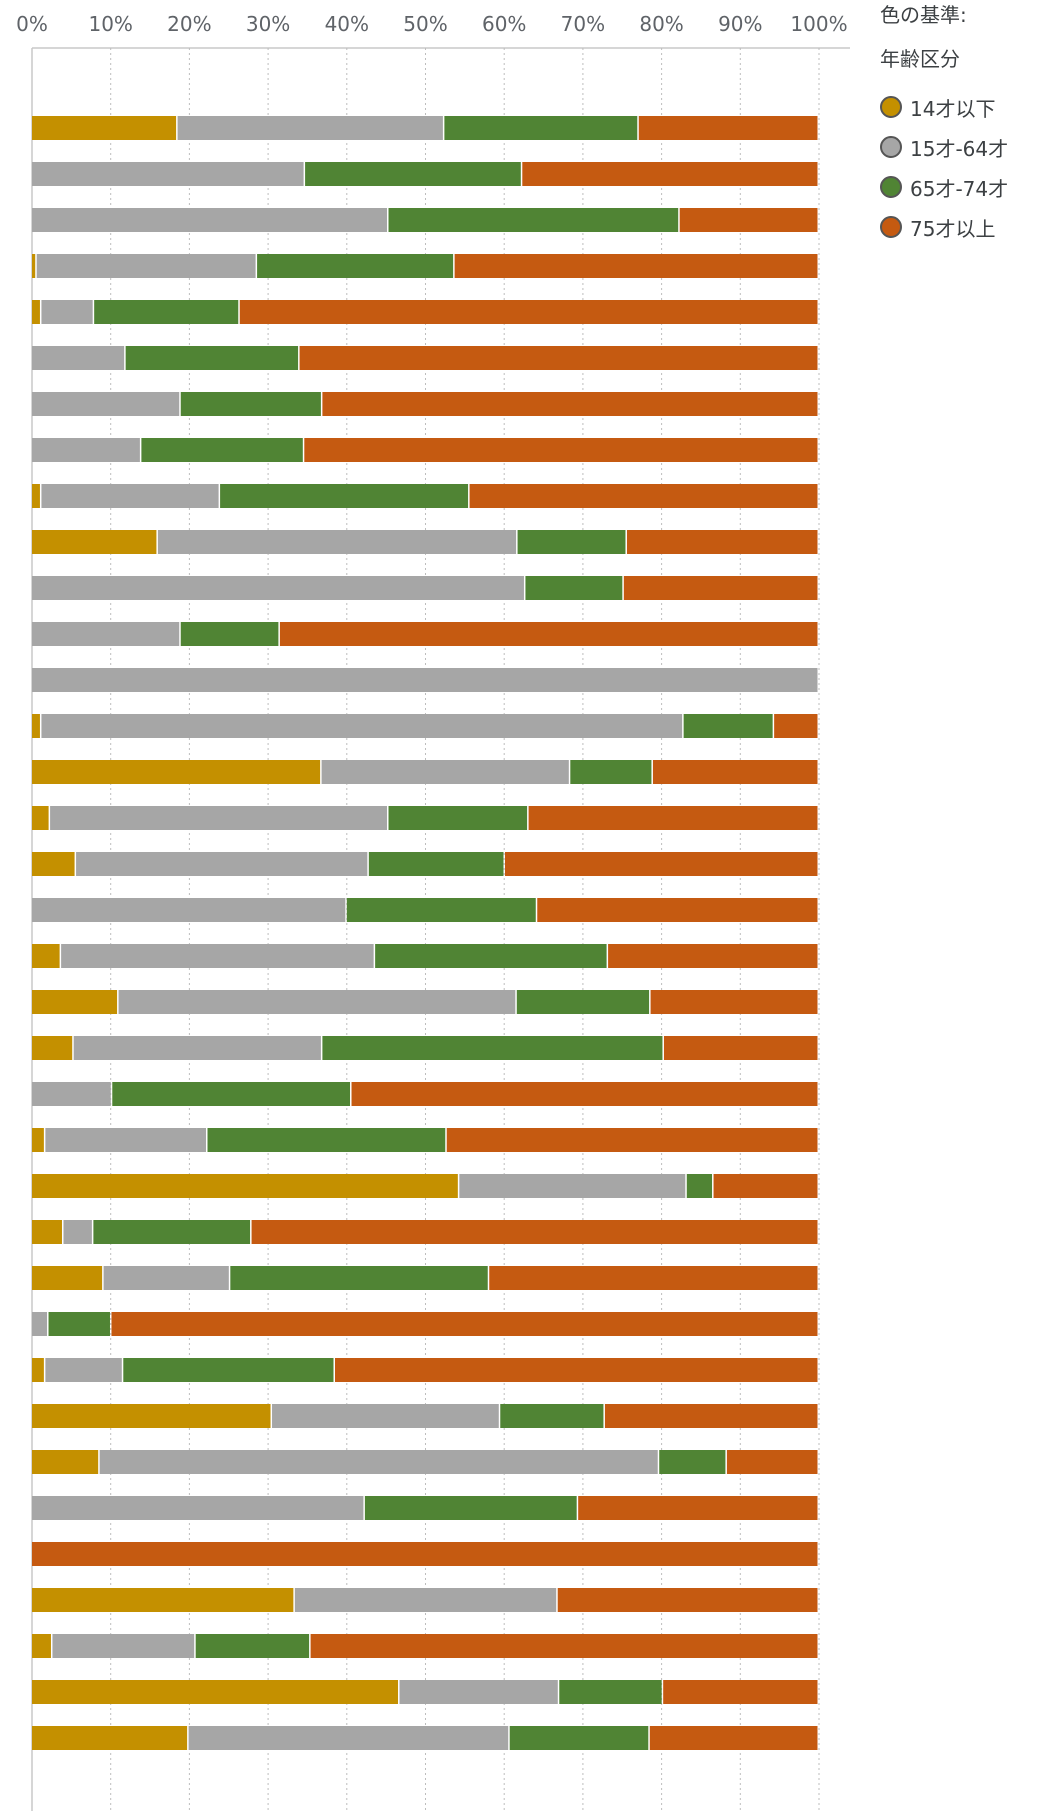  What do you see at coordinates (189, 24) in the screenshot?
I see `x-tick-label: 20%` at bounding box center [189, 24].